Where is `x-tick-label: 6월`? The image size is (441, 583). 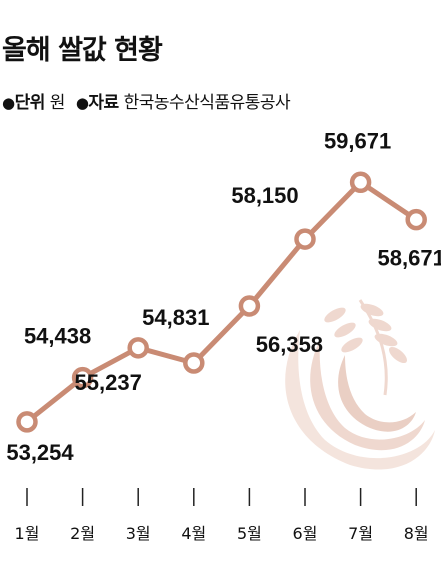 x-tick-label: 6월 is located at coordinates (305, 533).